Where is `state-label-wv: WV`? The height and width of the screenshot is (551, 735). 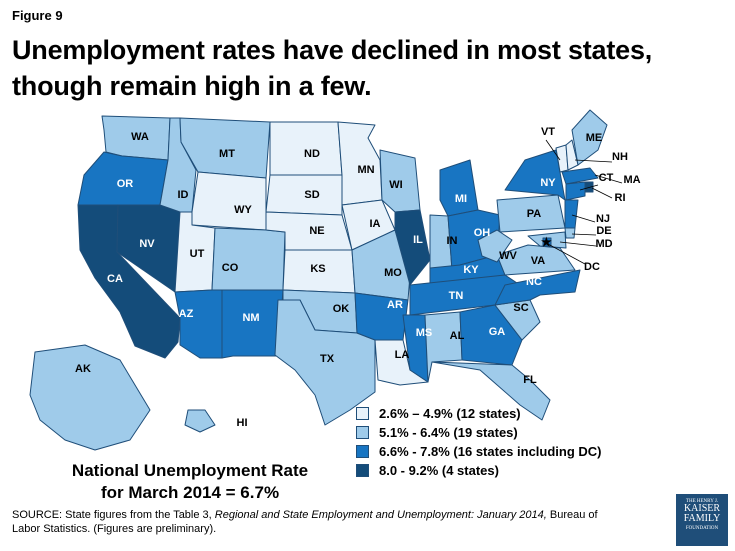 state-label-wv: WV is located at coordinates (508, 256).